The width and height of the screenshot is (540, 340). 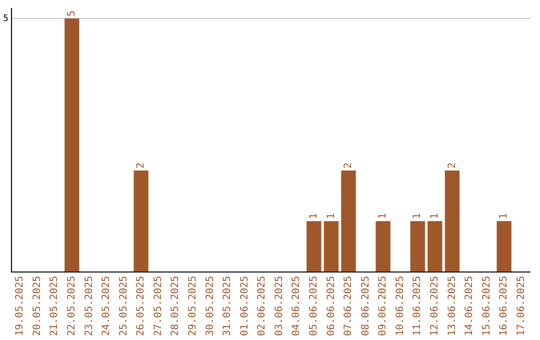 I want to click on x-tick-label: 05.06.2025, so click(x=314, y=306).